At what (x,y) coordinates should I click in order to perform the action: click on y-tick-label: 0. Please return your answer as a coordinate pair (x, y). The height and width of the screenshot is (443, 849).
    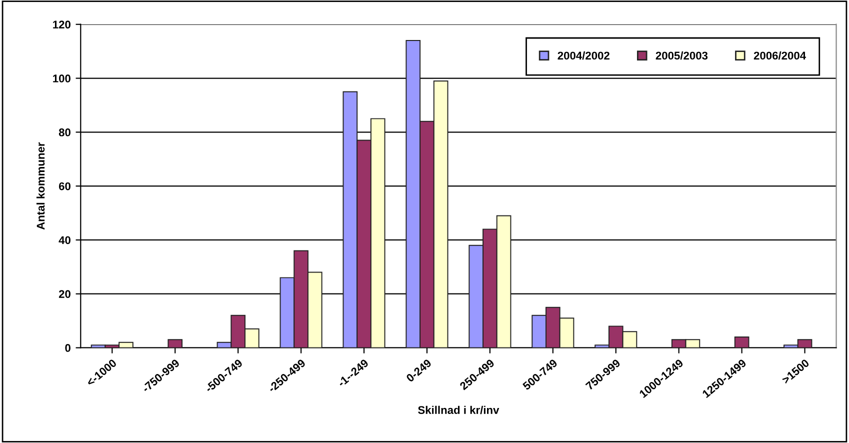
    Looking at the image, I should click on (67, 348).